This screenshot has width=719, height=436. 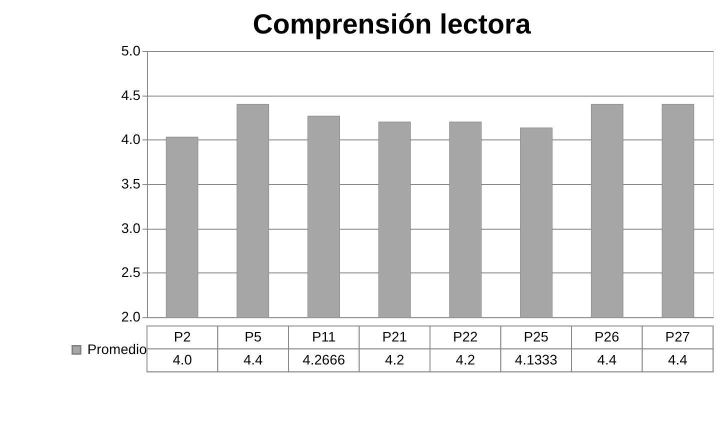 I want to click on x-tick-label: P5, so click(x=253, y=336).